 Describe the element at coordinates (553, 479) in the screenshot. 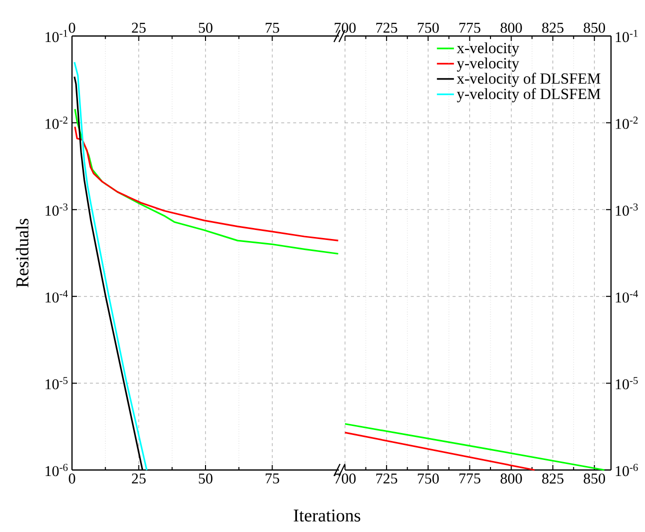

I see `x-tick-label: 825` at that location.